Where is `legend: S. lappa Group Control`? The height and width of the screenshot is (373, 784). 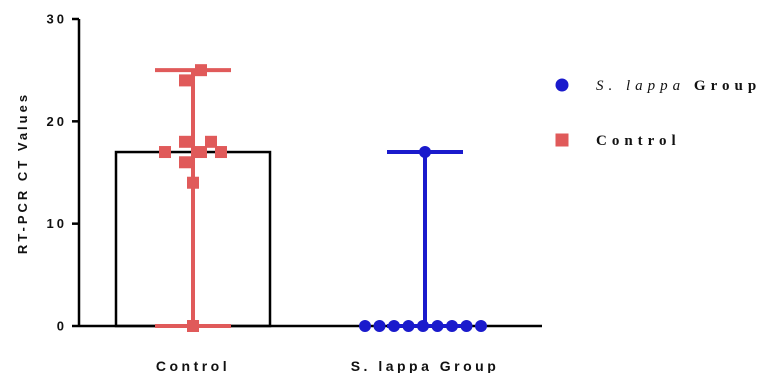
legend: S. lappa Group Control is located at coordinates (658, 113).